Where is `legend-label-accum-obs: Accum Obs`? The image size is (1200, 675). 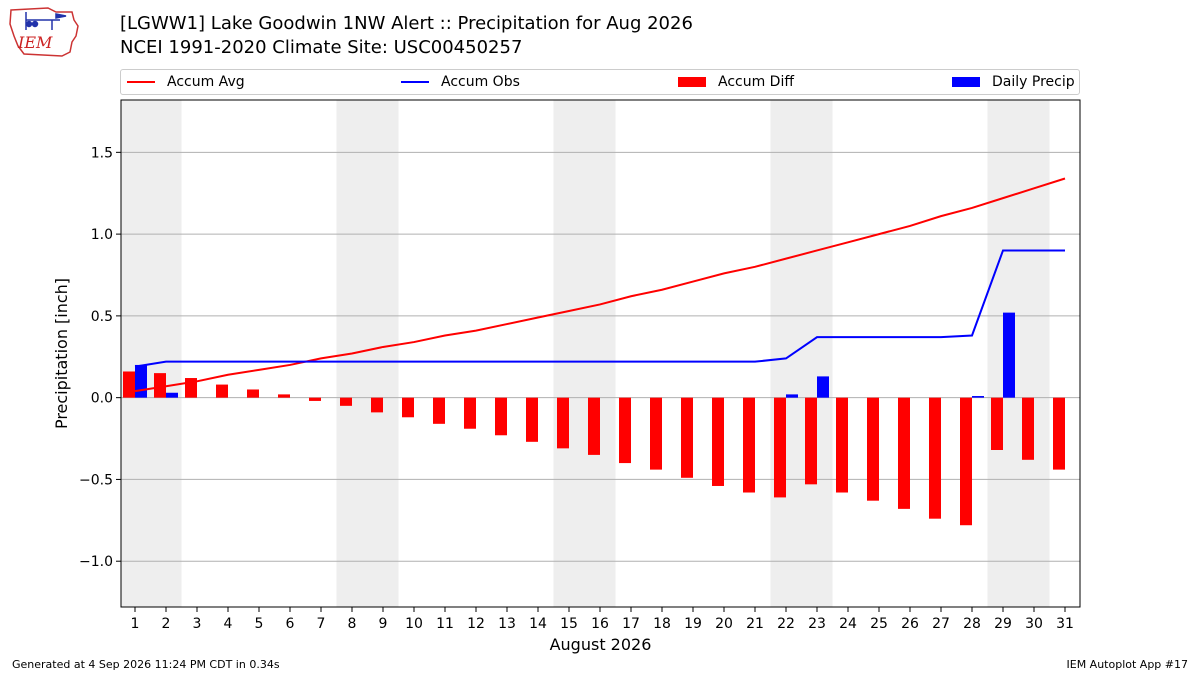
legend-label-accum-obs: Accum Obs is located at coordinates (480, 82).